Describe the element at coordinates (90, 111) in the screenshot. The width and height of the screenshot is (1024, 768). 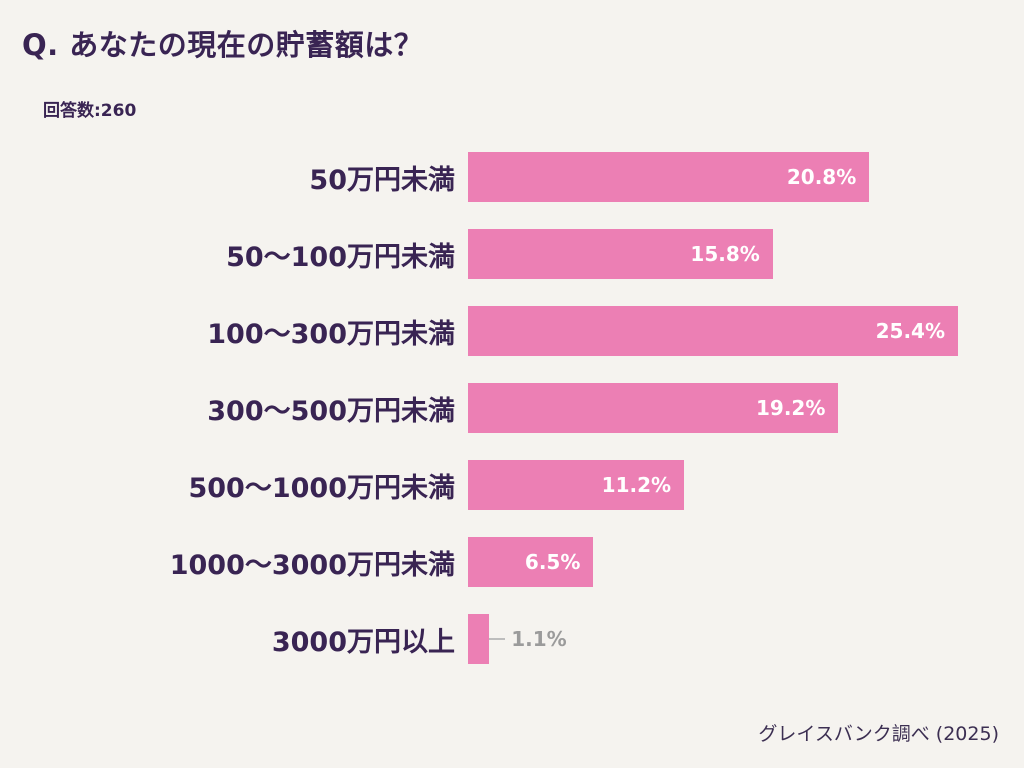
I see `respondent-count: 回答数:260` at that location.